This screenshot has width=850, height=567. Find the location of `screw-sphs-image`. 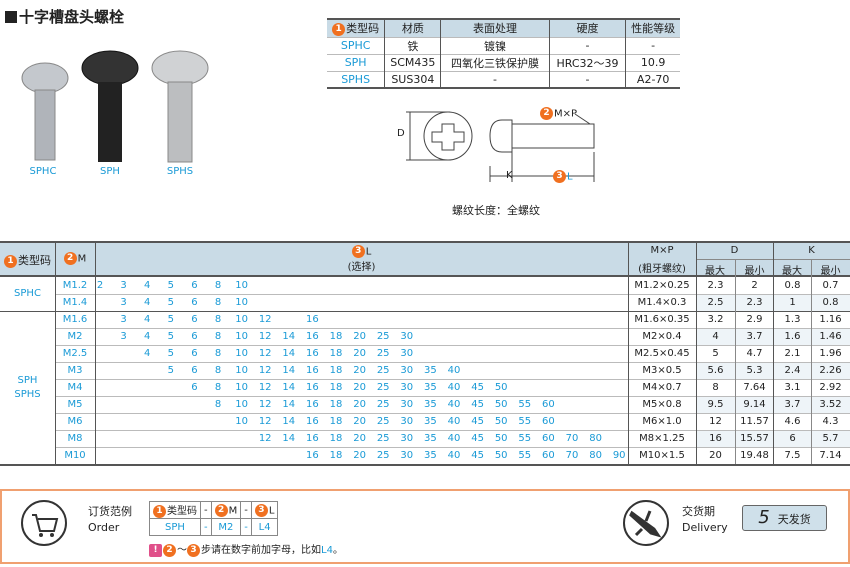

screw-sphs-image is located at coordinates (180, 106).